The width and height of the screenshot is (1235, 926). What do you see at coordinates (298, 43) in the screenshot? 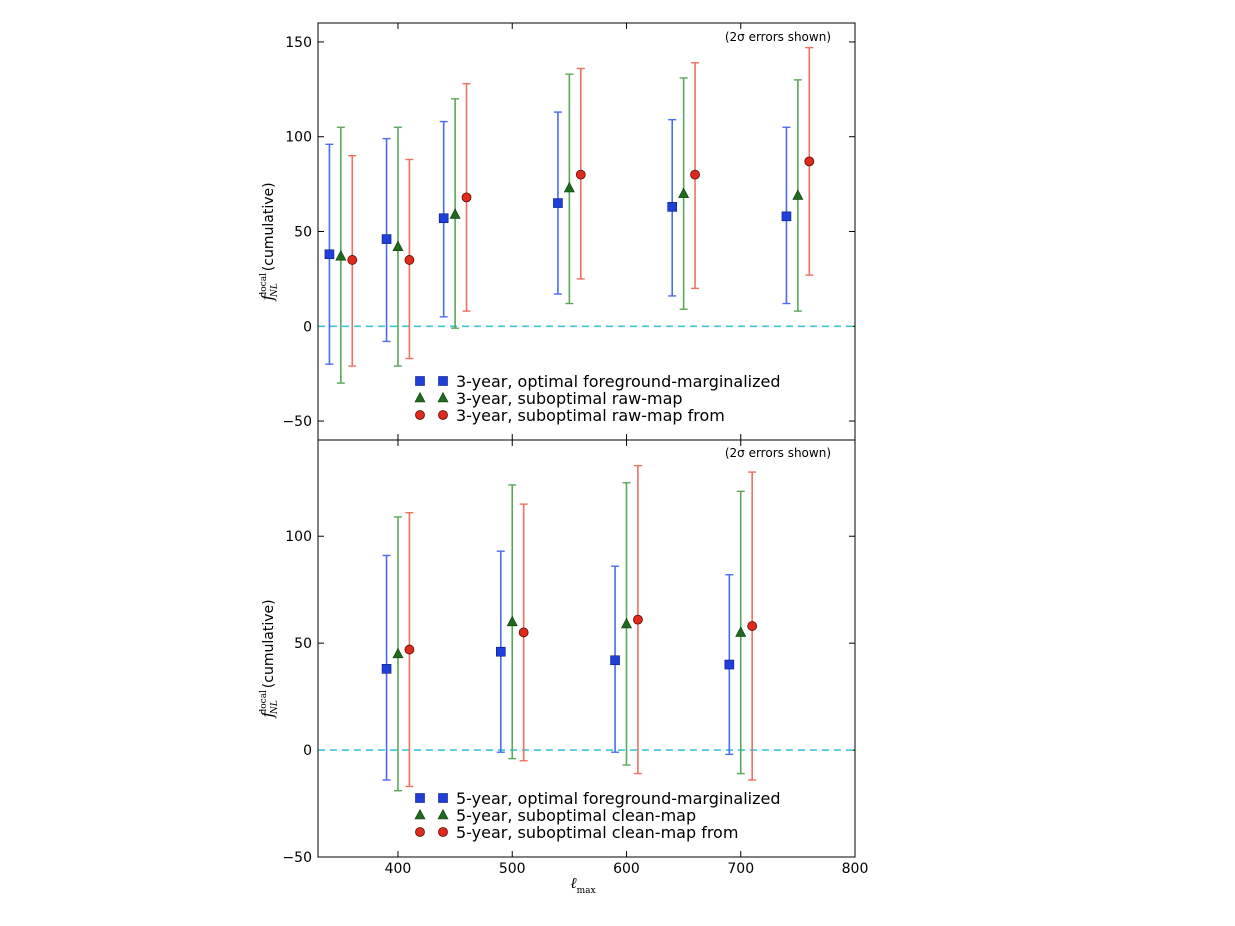
I see `y-tick-label: 150` at bounding box center [298, 43].